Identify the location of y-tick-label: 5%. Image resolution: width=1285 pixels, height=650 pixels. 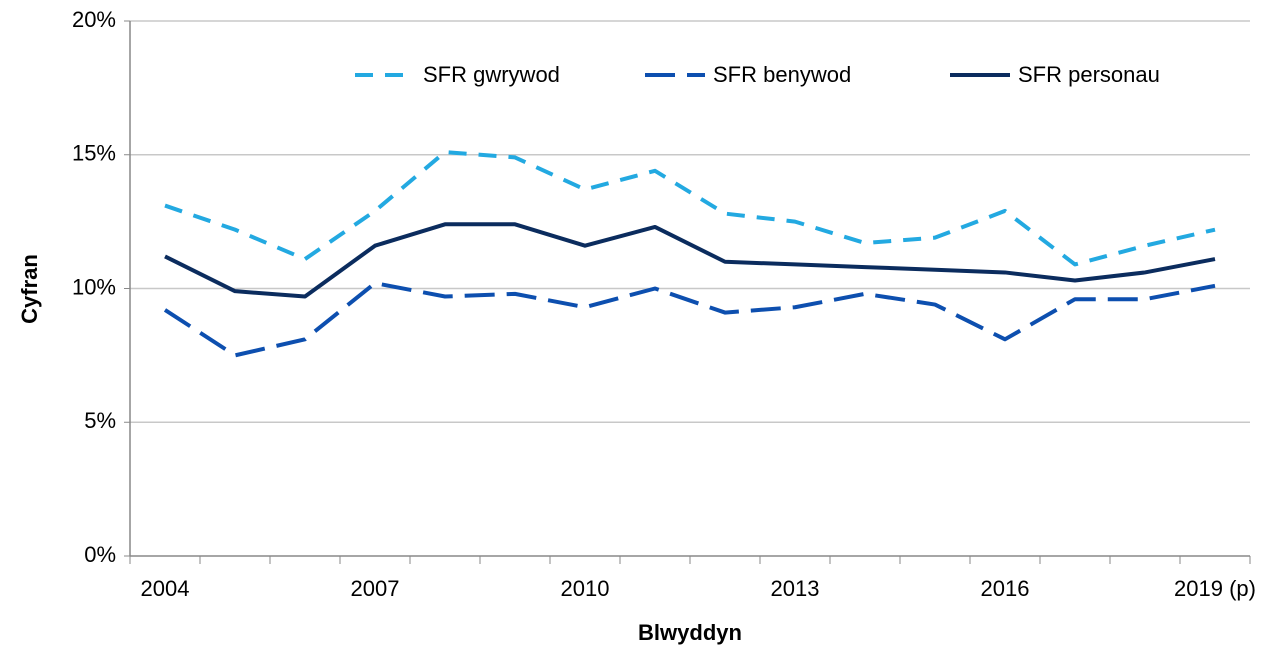
(100, 420).